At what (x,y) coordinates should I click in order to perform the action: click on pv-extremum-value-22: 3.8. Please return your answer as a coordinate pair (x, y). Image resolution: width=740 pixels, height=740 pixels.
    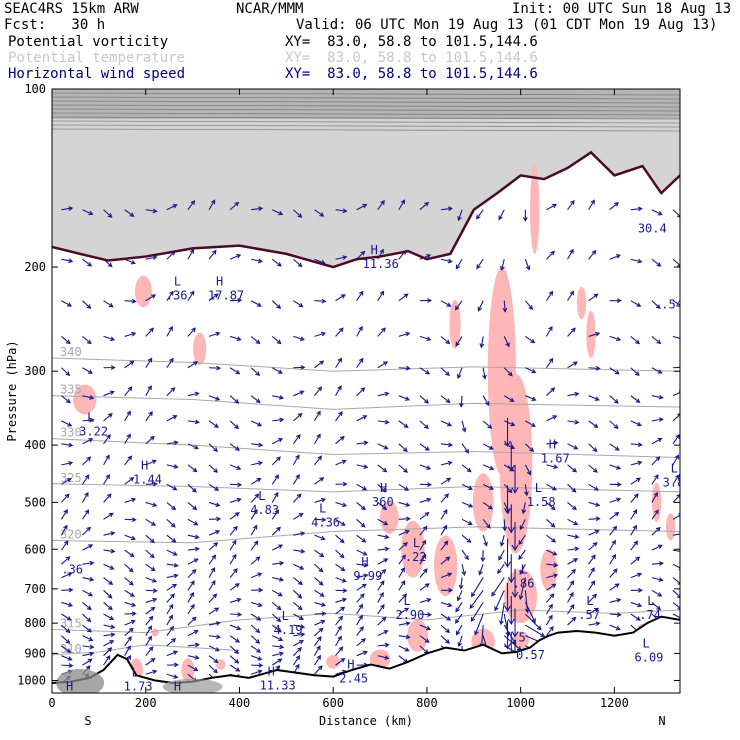
    Looking at the image, I should click on (674, 482).